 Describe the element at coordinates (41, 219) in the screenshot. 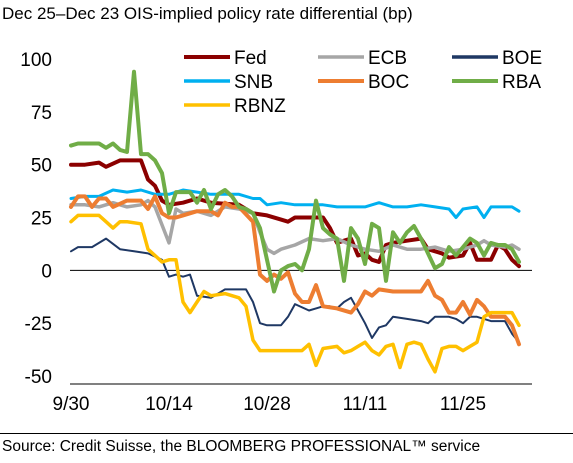

I see `y-tick-label: 25` at that location.